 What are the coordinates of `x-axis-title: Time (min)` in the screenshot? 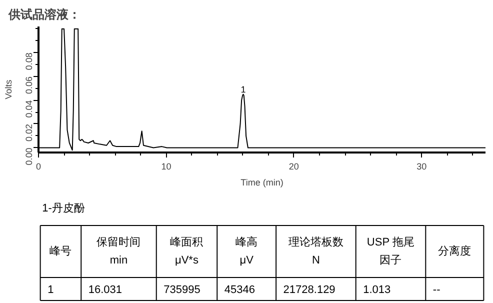 It's located at (262, 183).